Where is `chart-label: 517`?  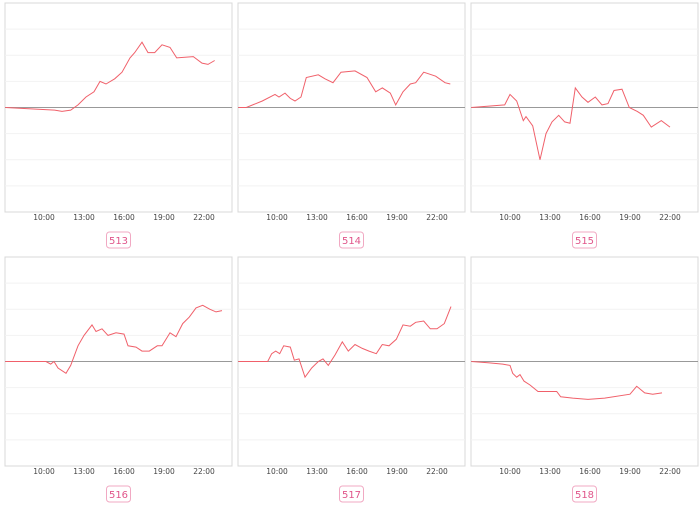
chart-label: 517 is located at coordinates (351, 495).